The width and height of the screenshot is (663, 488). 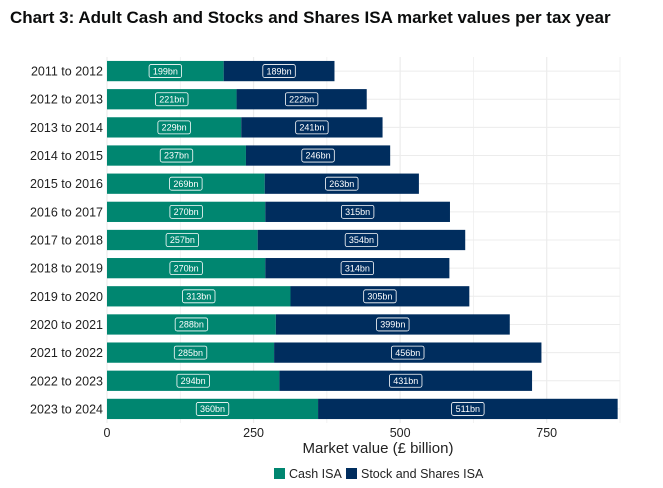 I want to click on data-label: 305bn, so click(x=379, y=297).